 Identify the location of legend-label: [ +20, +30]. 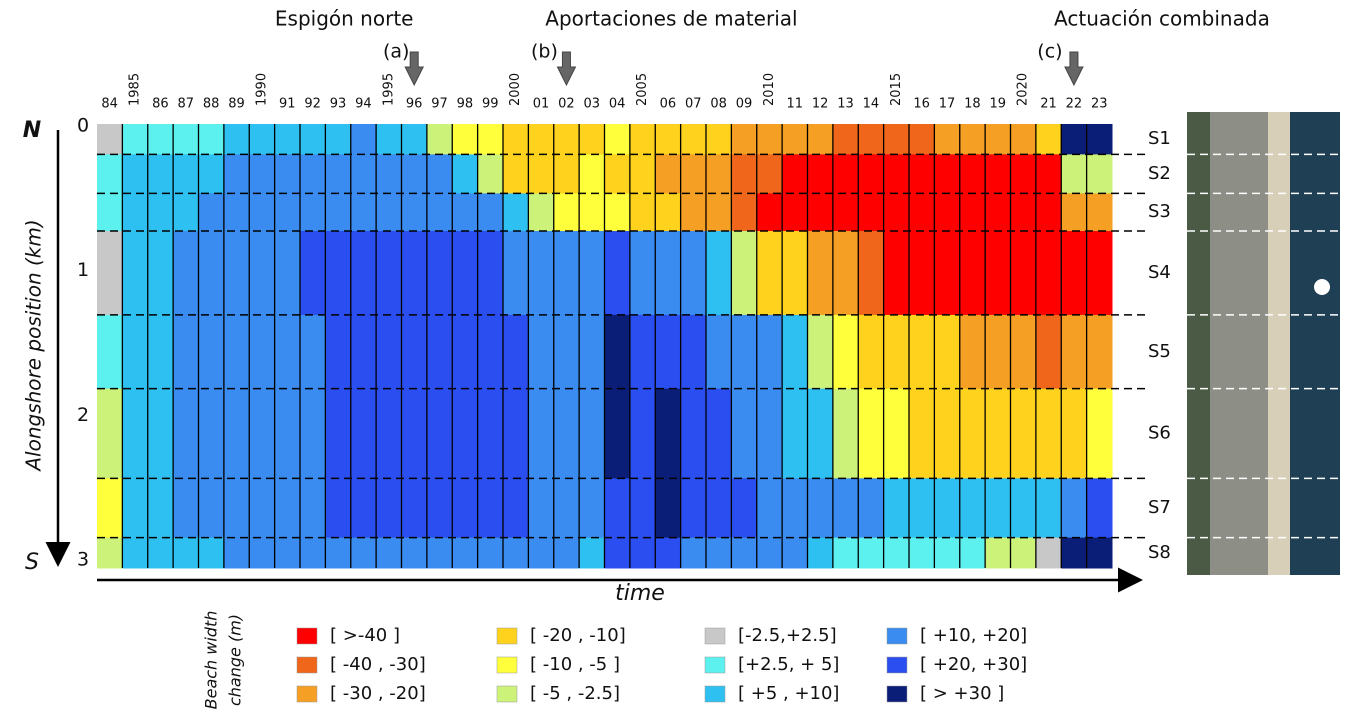
(973, 664).